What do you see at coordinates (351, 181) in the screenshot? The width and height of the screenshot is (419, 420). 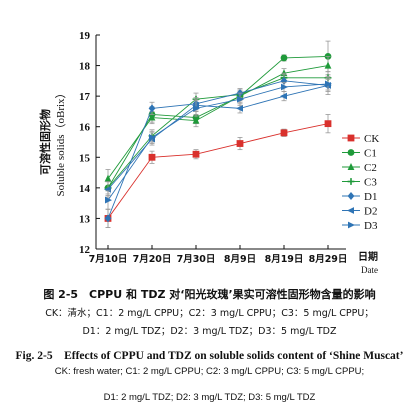 I see `legend-marker-c3` at bounding box center [351, 181].